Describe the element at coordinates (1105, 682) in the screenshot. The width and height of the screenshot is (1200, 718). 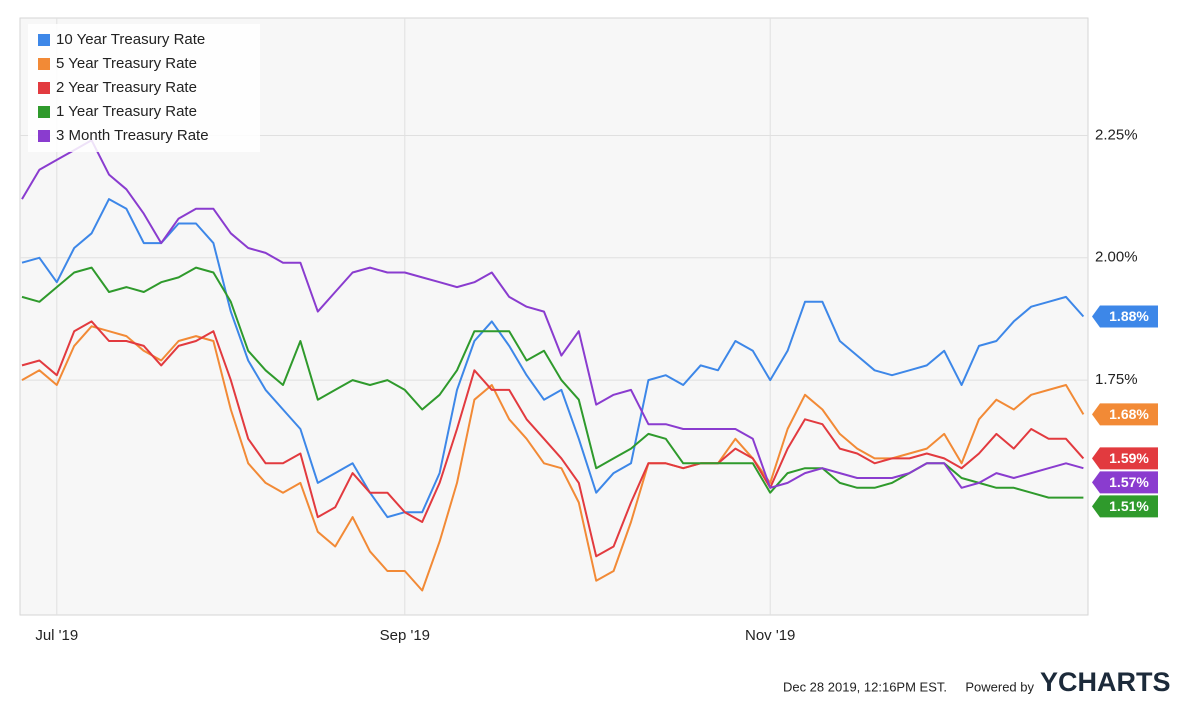
I see `brand-logo: YCHARTS` at that location.